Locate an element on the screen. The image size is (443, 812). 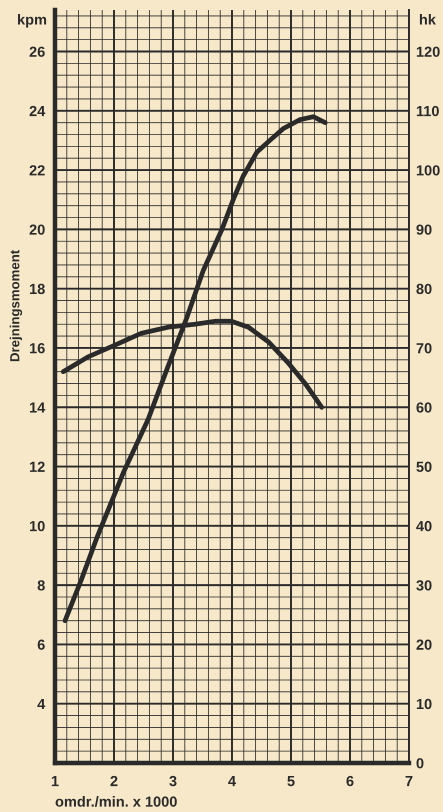
y2-tick-label: 40 is located at coordinates (424, 526).